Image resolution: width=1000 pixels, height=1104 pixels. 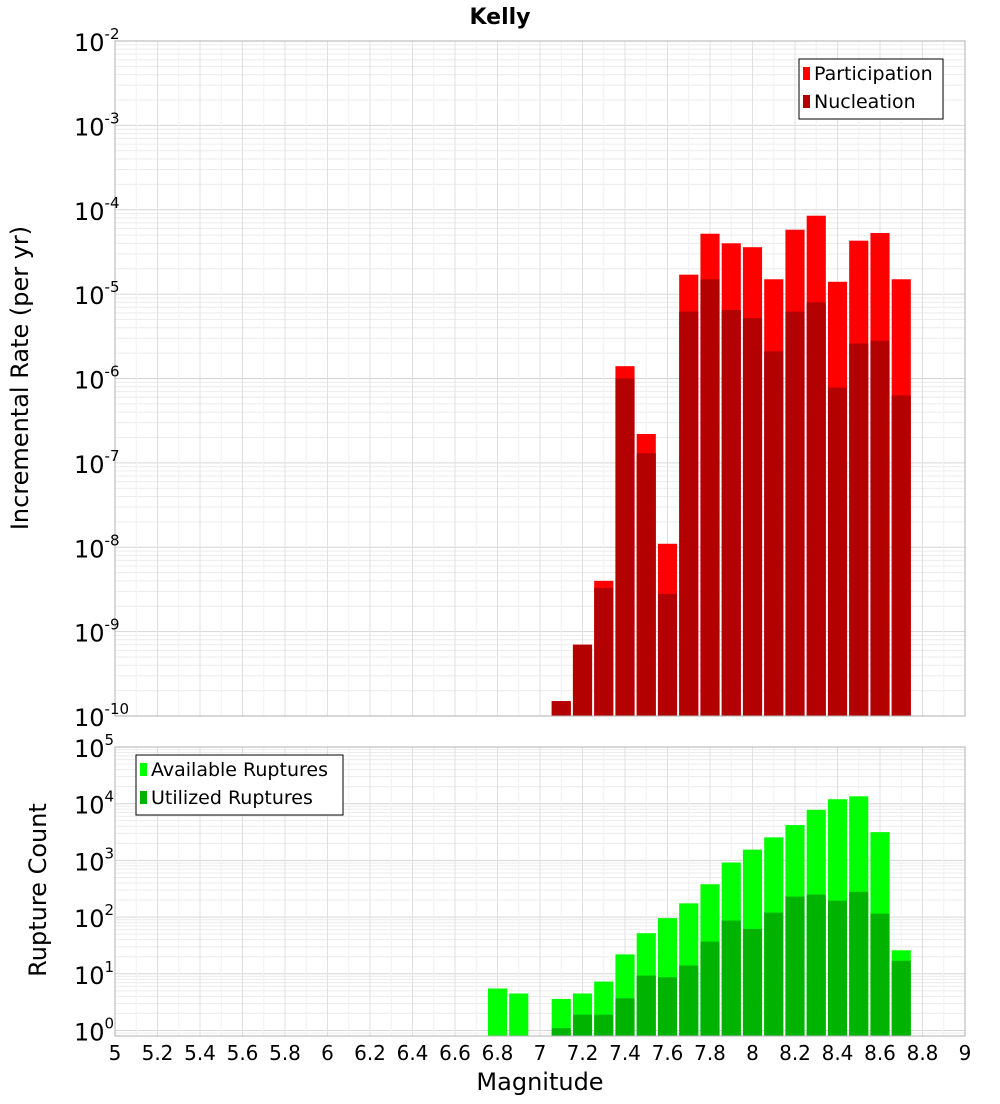 I want to click on bottom-y-tick-label: 10⁴, so click(x=94, y=804).